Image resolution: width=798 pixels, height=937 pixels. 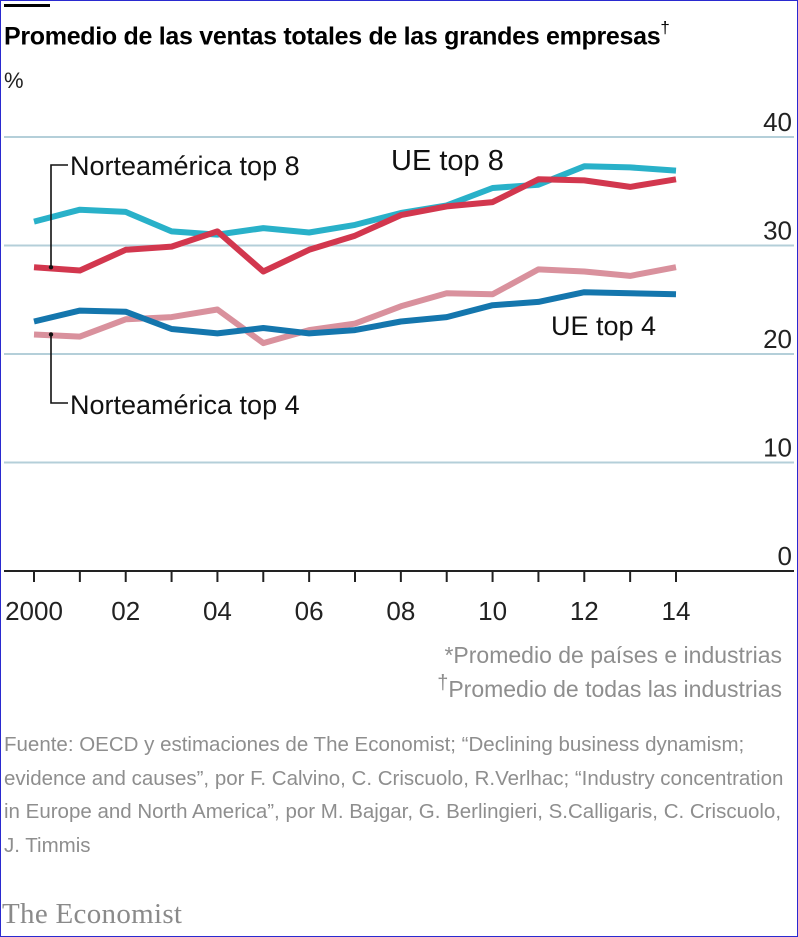 I want to click on y-unit-label: %, so click(x=14, y=80).